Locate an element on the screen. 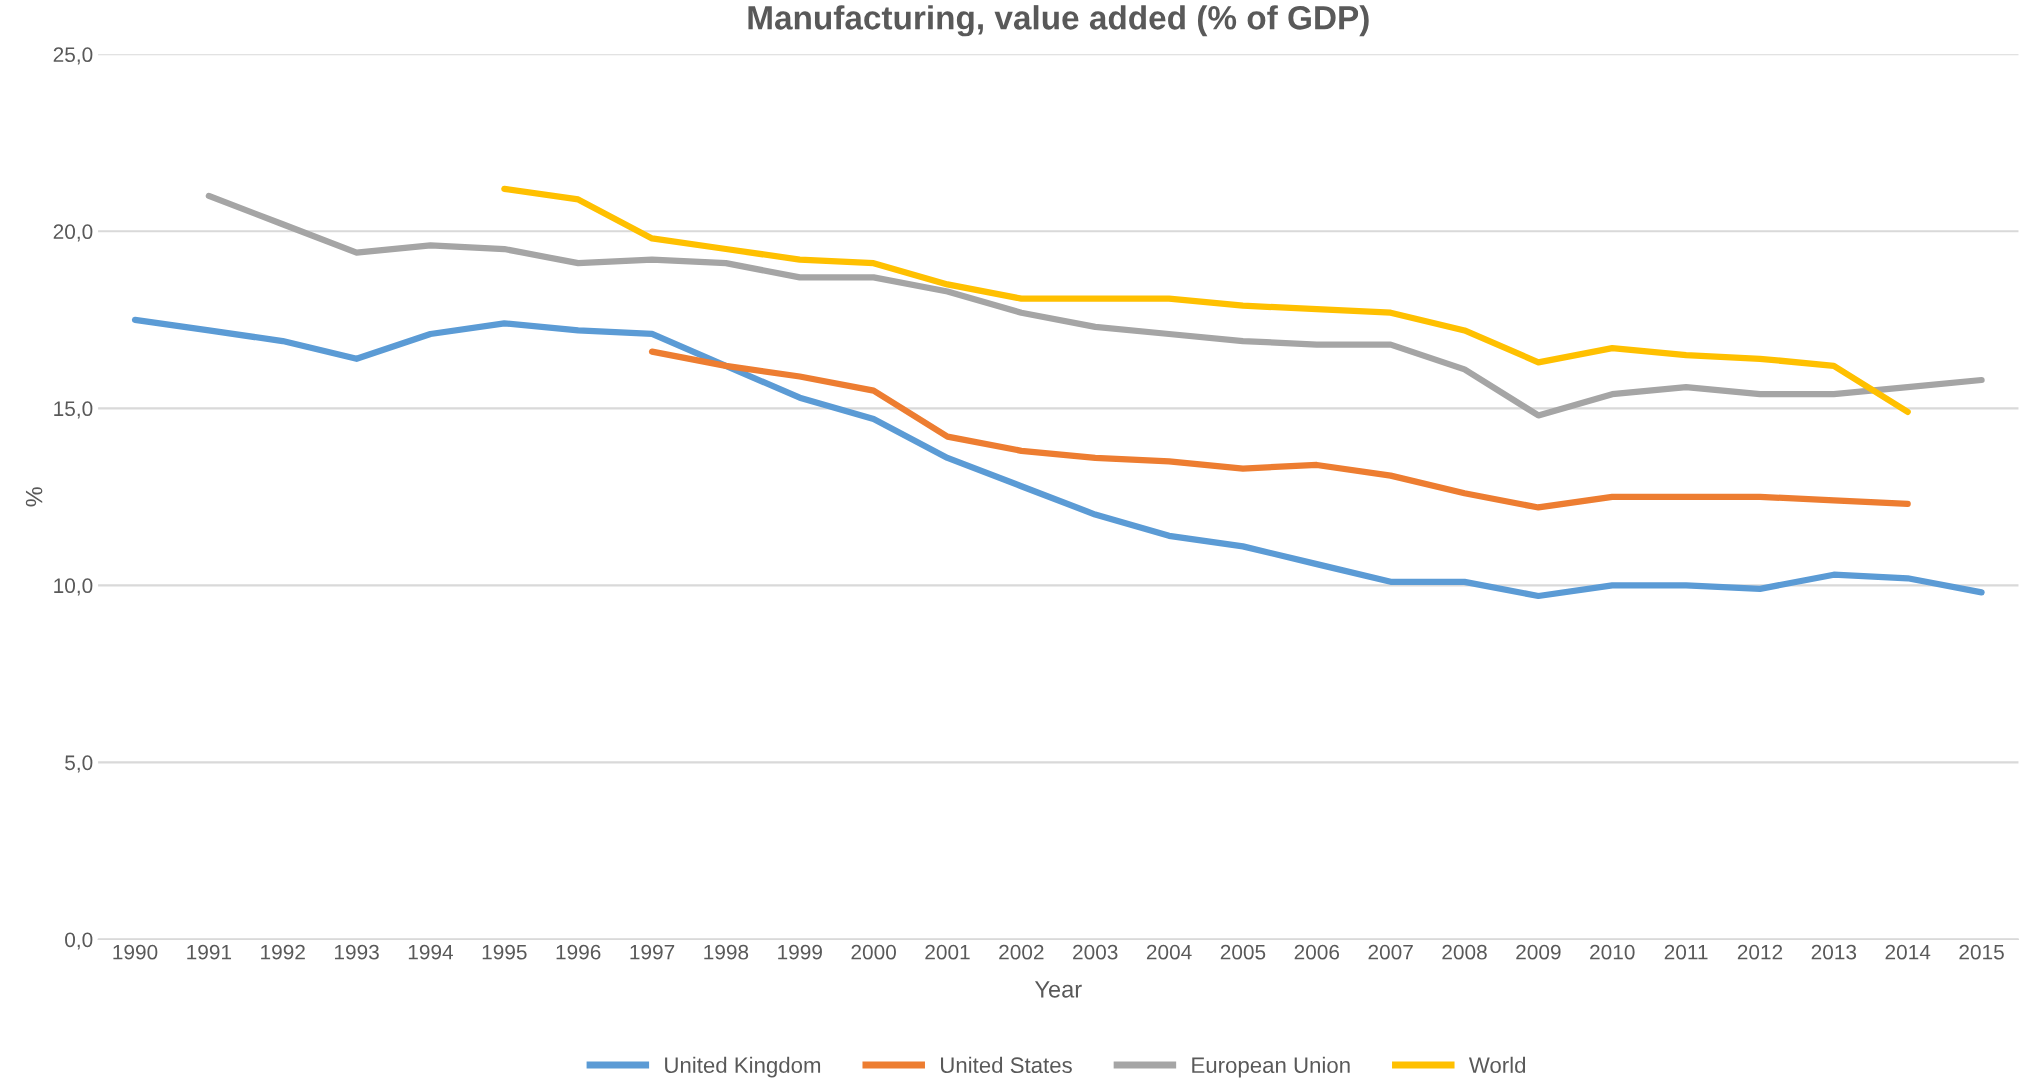 Image resolution: width=2043 pixels, height=1086 pixels. y-tick-label: 20,0 is located at coordinates (73, 233).